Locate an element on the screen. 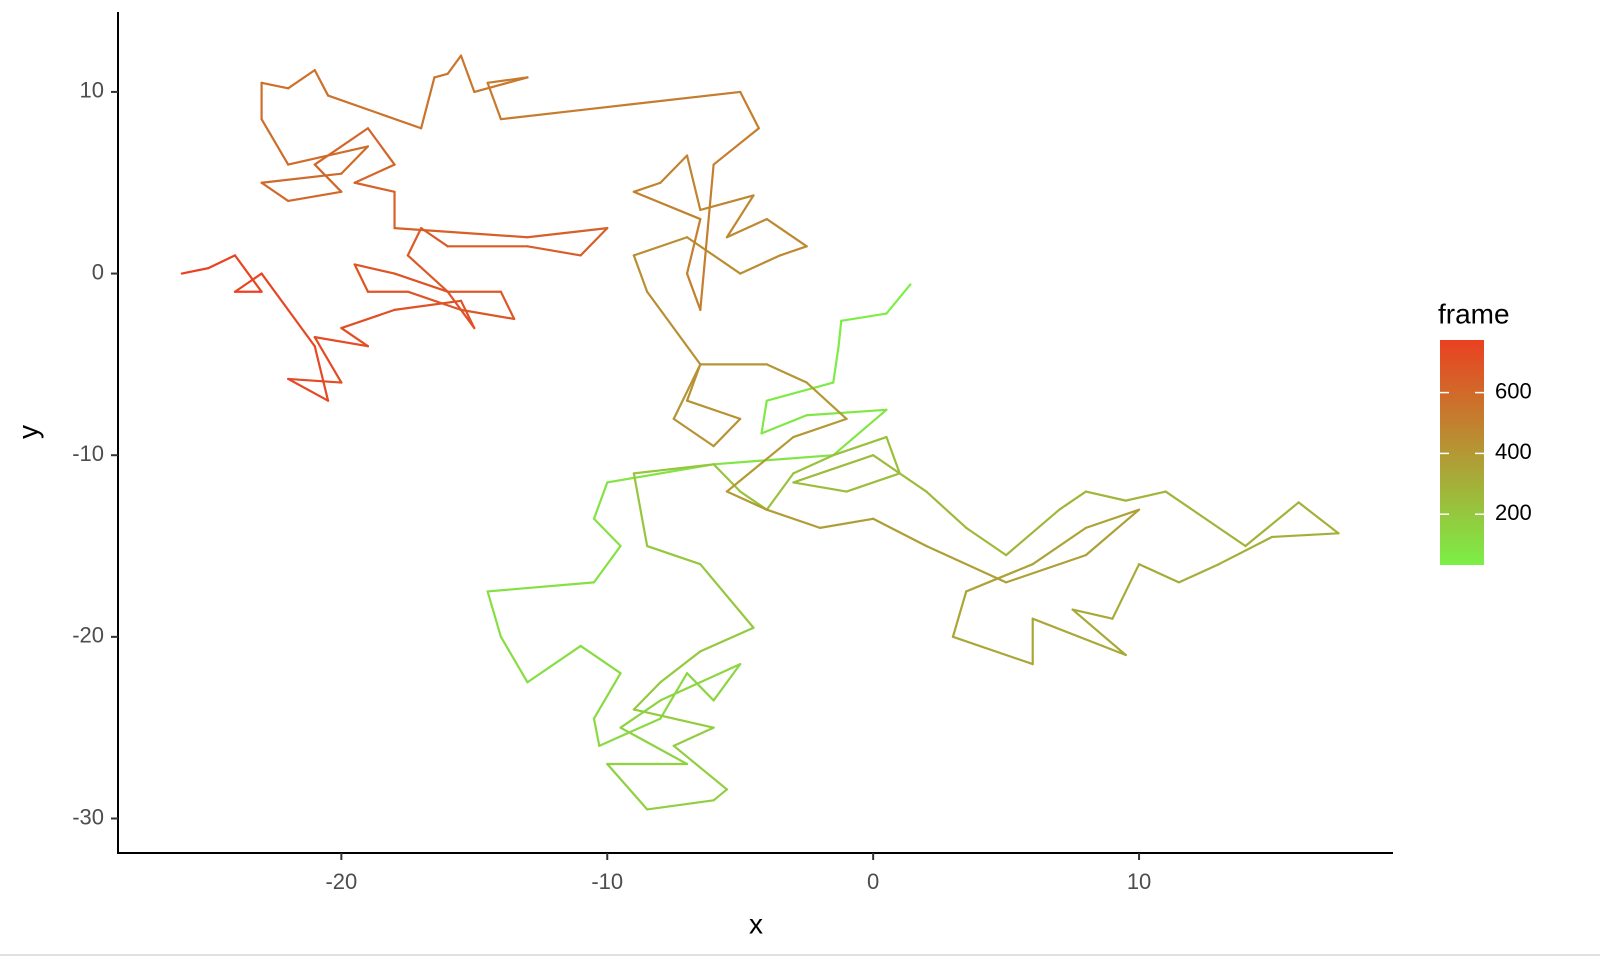 The image size is (1600, 976). y-tick-label: 0 is located at coordinates (98, 271).